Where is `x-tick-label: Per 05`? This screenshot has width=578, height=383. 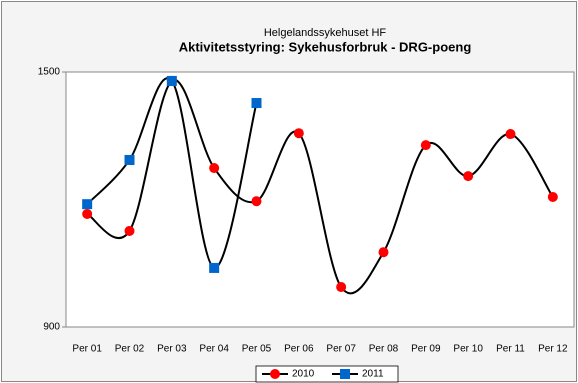 x-tick-label: Per 05 is located at coordinates (257, 349).